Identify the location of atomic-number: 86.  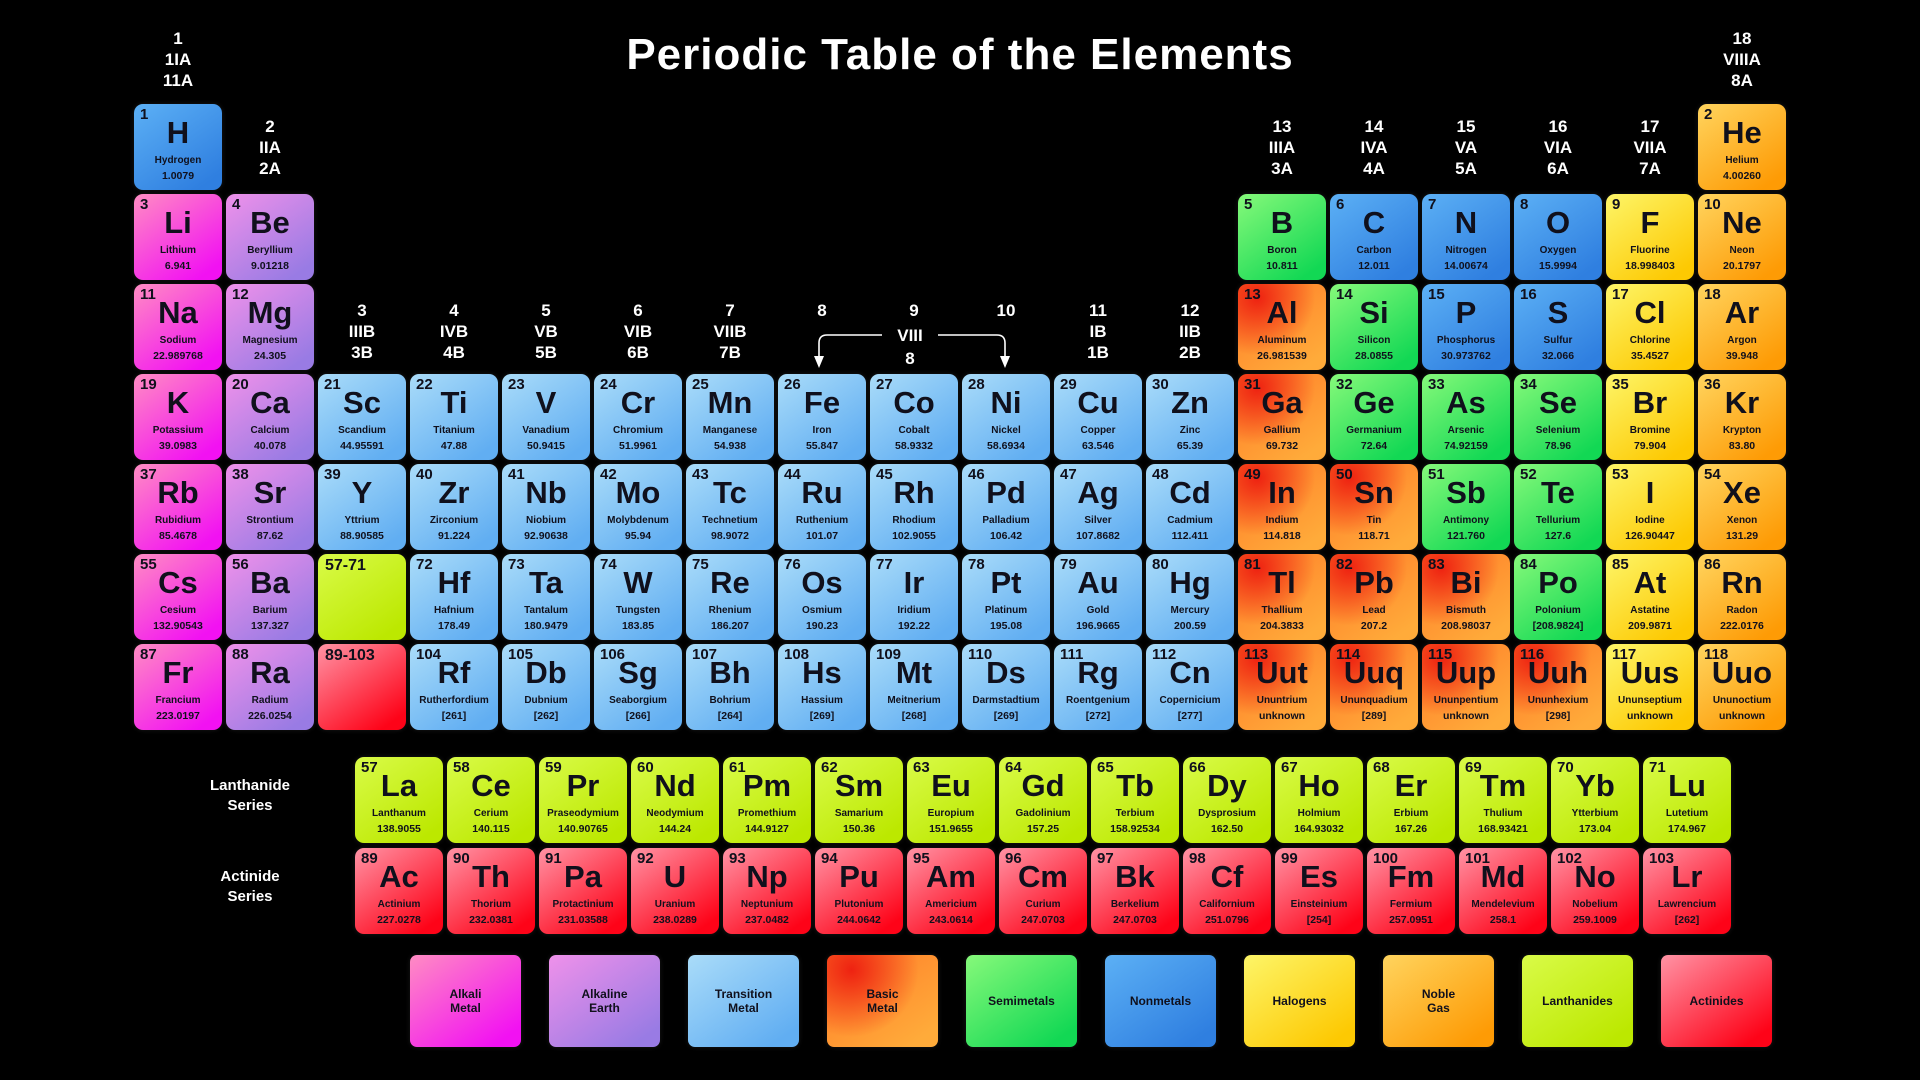
(1712, 564).